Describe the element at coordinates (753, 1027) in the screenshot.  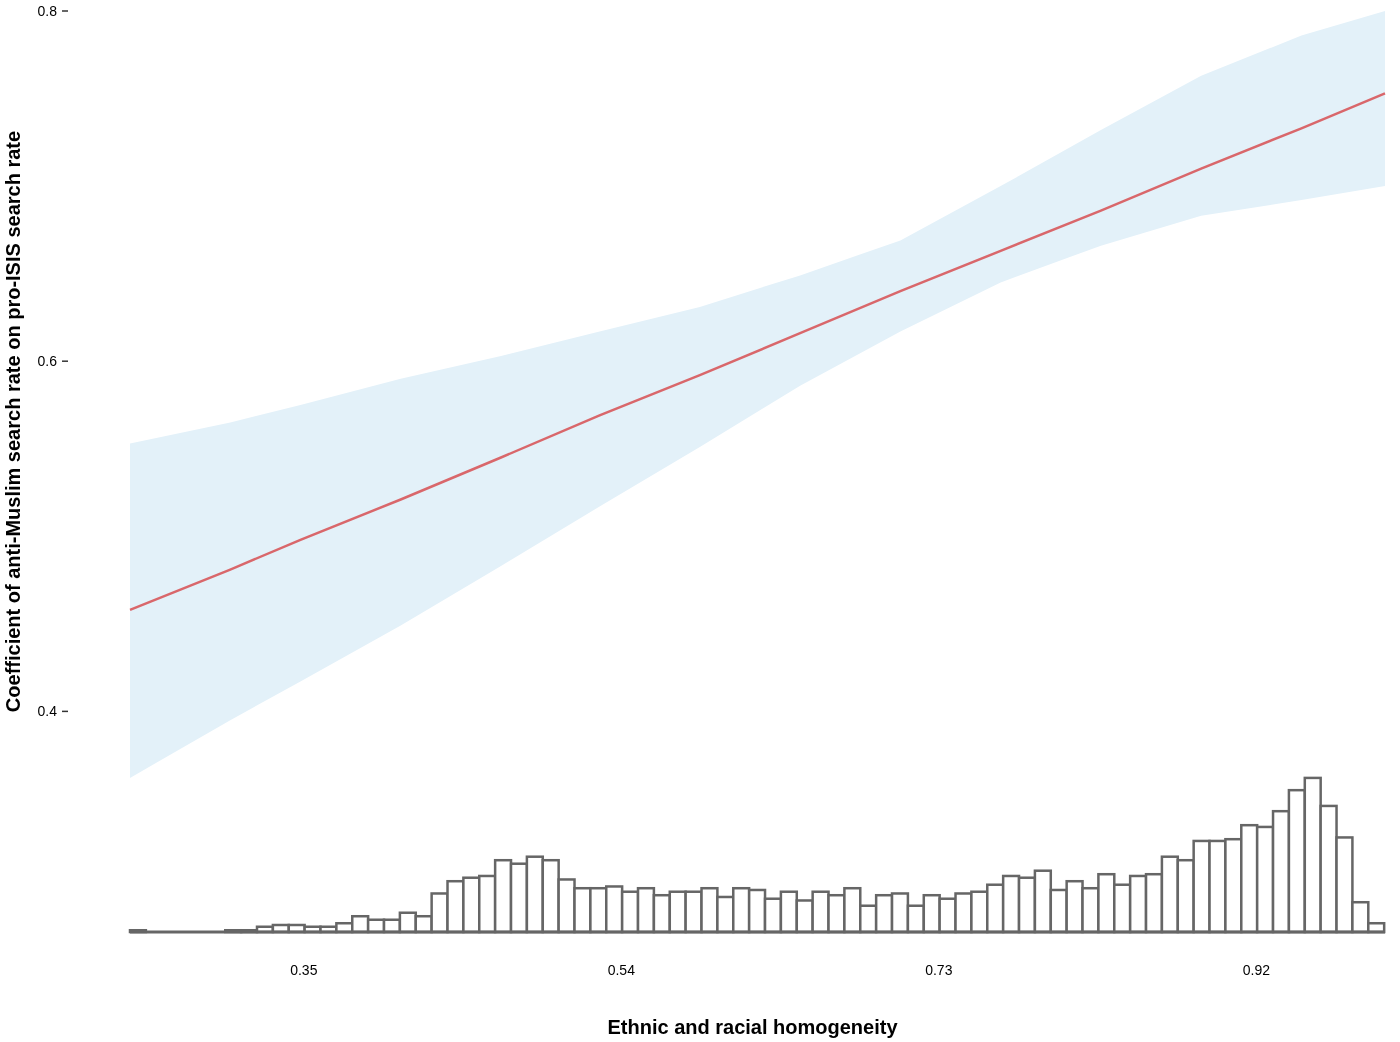
I see `x-axis-title: Ethnic and racial homogeneity` at that location.